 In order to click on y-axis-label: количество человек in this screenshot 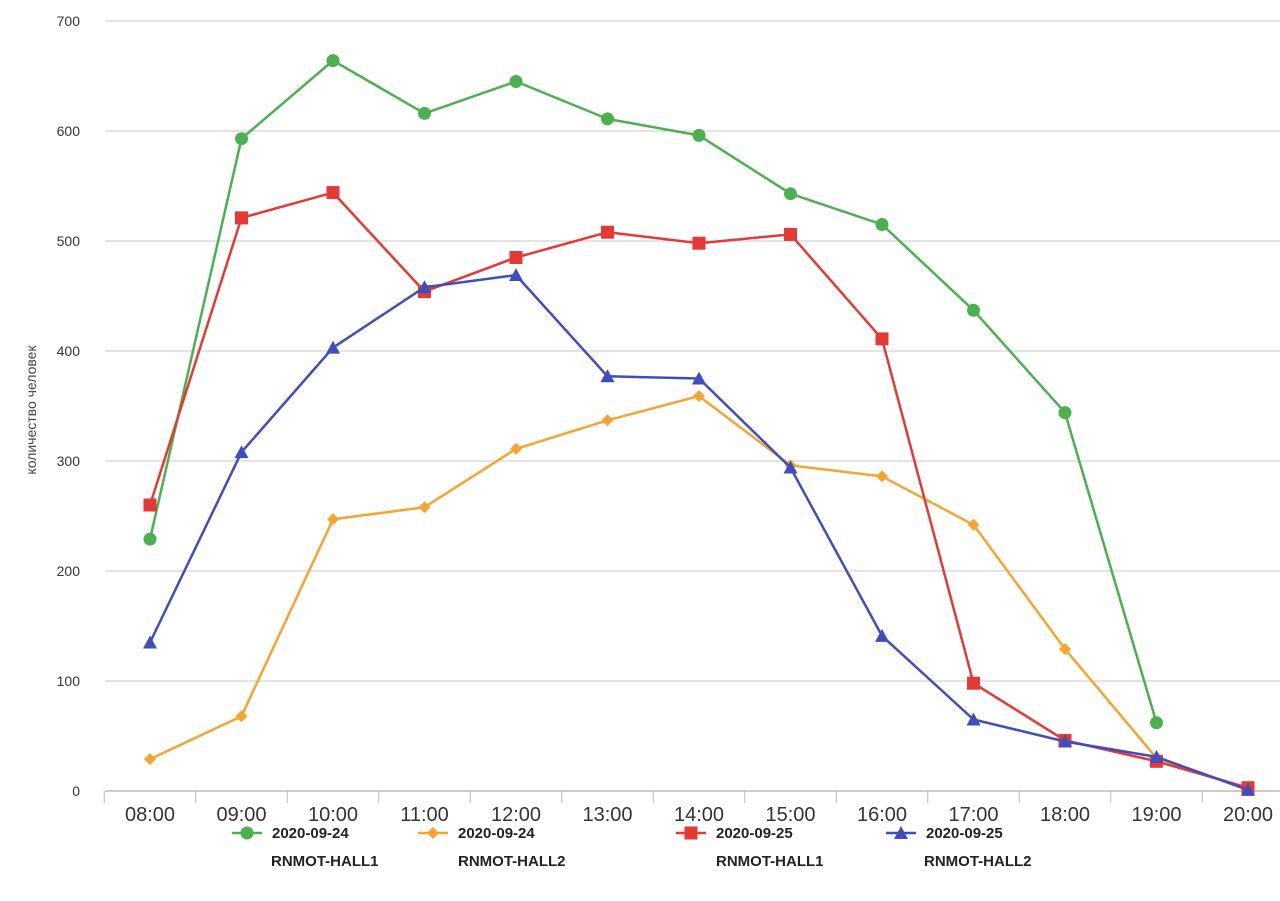, I will do `click(31, 410)`.